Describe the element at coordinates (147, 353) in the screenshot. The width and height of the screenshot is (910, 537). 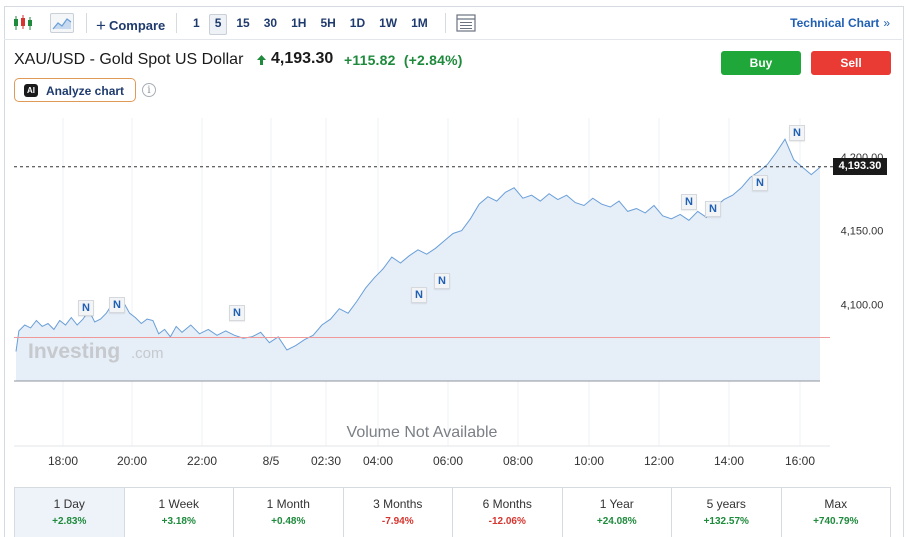
I see `watermark-suffix: .com` at that location.